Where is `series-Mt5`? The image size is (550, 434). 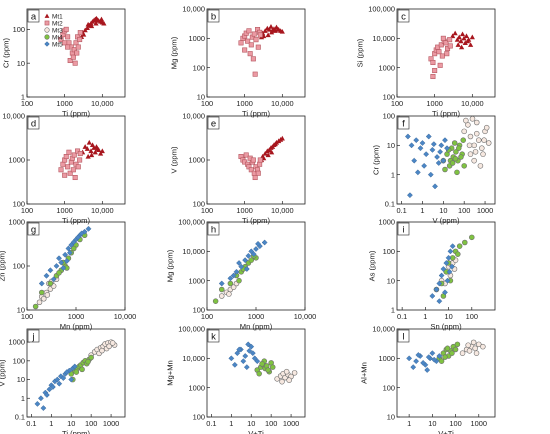 series-Mt5 is located at coordinates (424, 361).